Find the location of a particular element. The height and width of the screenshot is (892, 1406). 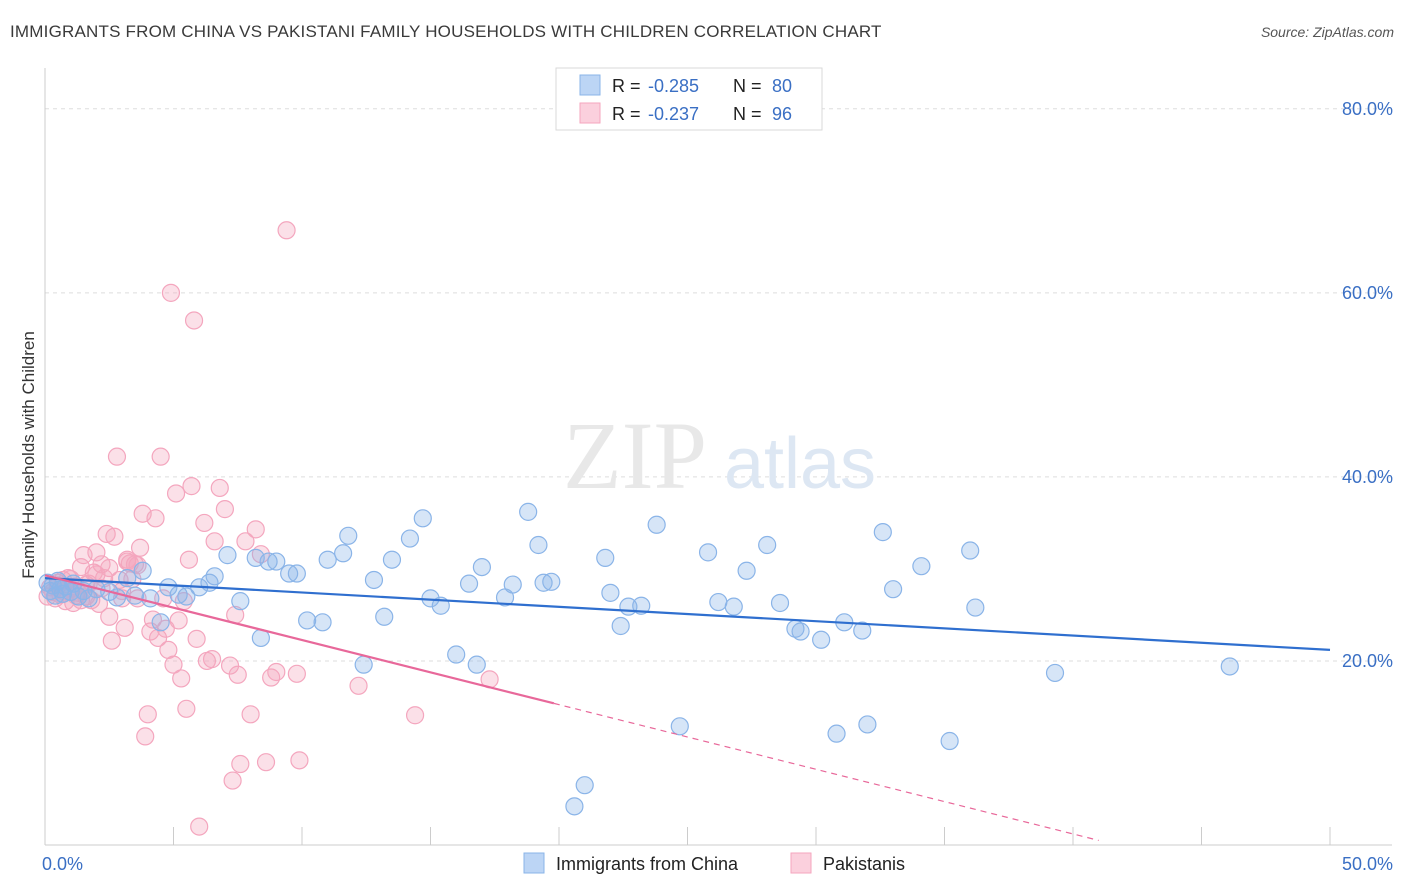

legend-n-label-china: N = is located at coordinates (747, 86).